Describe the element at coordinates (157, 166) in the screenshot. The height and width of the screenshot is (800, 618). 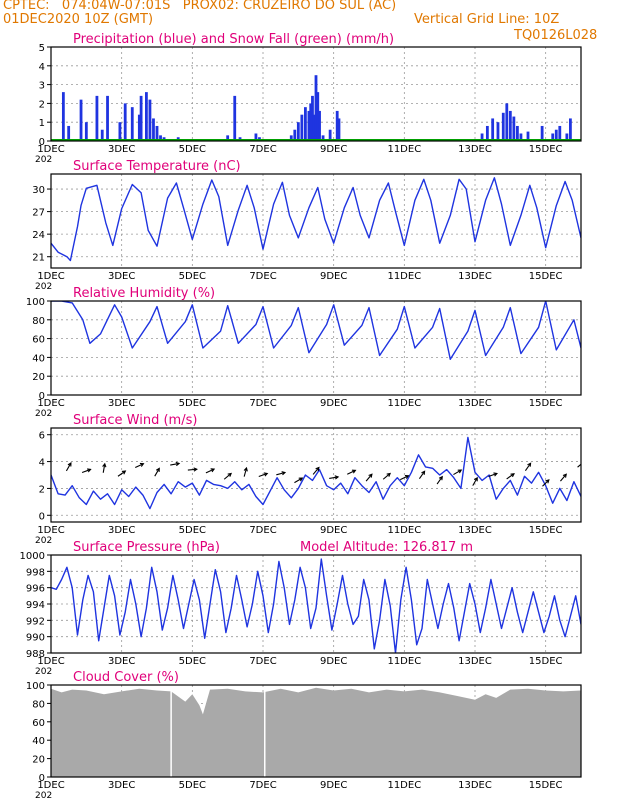
I see `panel-title: Surface Temperature (nC)` at that location.